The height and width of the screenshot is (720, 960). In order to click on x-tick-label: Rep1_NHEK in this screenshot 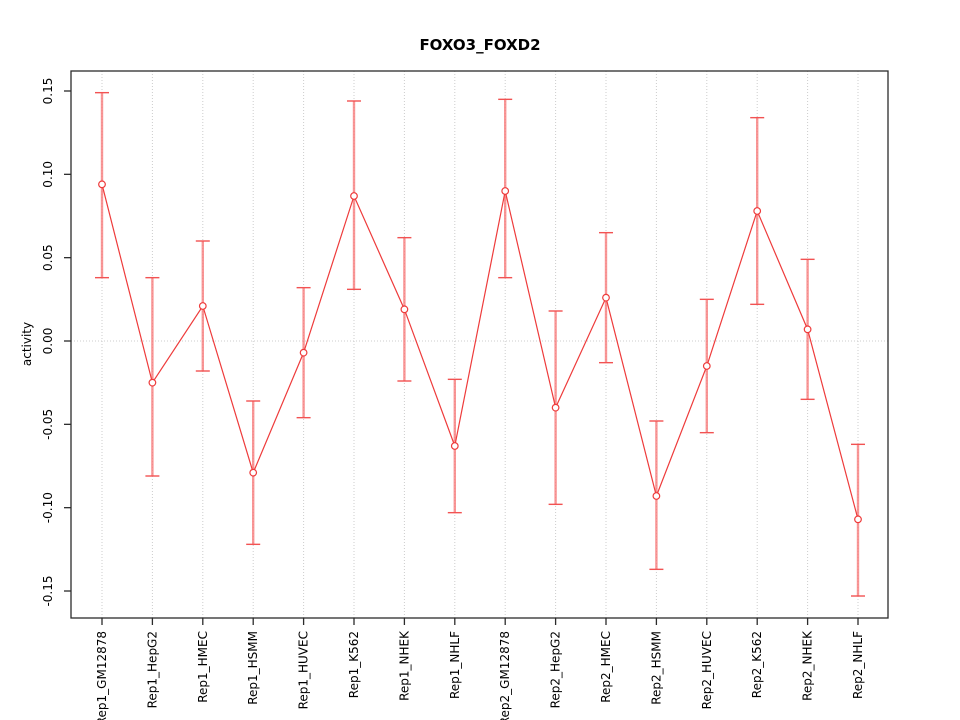, I will do `click(404, 665)`.